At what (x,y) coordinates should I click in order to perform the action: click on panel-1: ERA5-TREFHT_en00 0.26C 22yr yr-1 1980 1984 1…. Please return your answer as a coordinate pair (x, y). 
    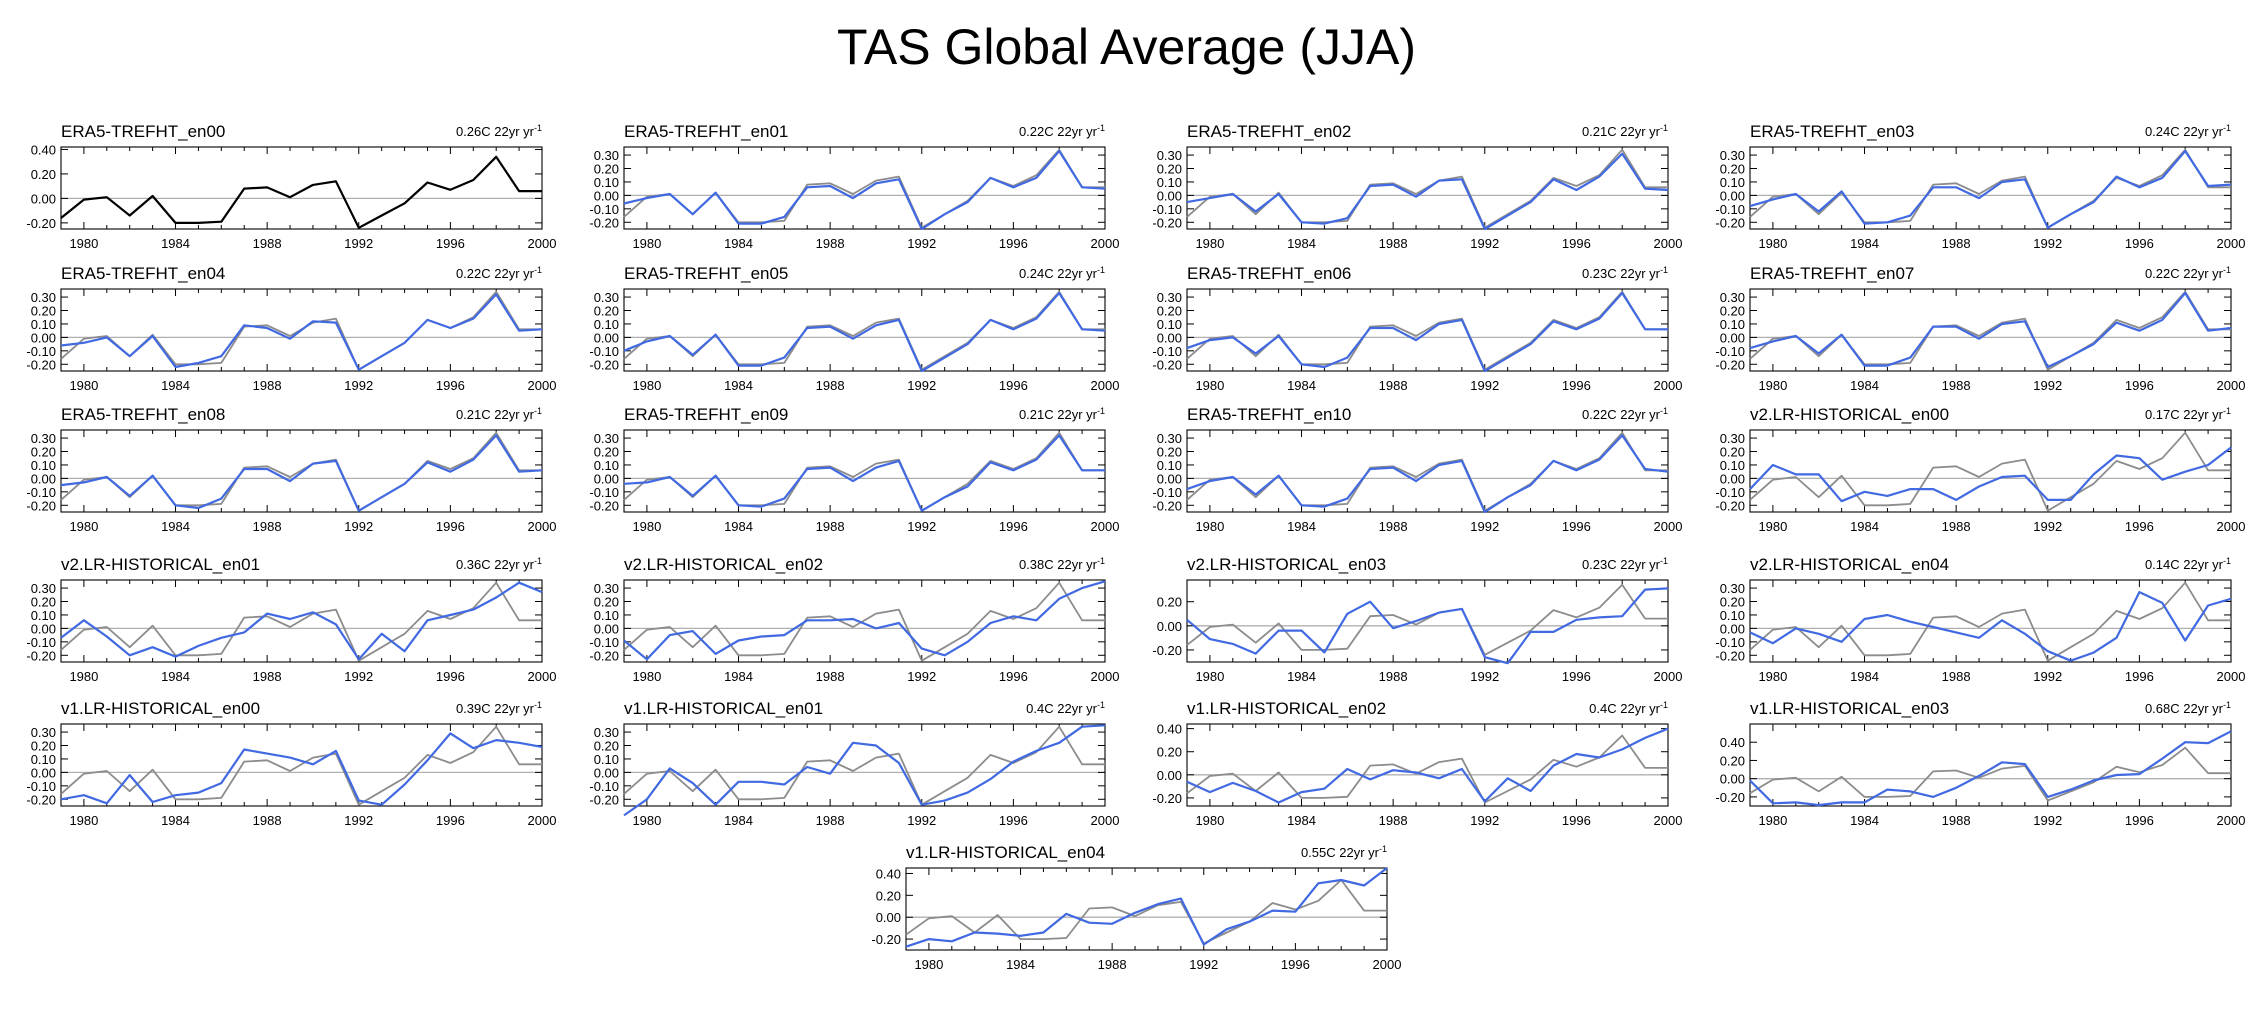
    Looking at the image, I should click on (291, 186).